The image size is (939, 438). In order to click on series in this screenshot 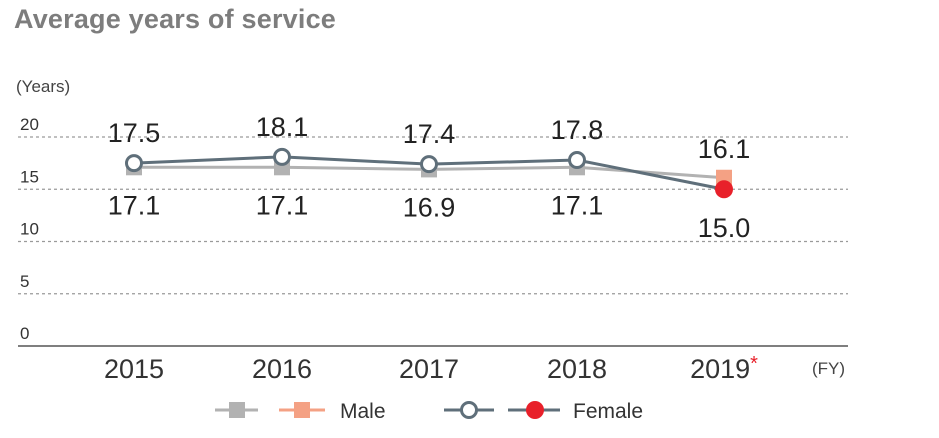, I will do `click(429, 173)`.